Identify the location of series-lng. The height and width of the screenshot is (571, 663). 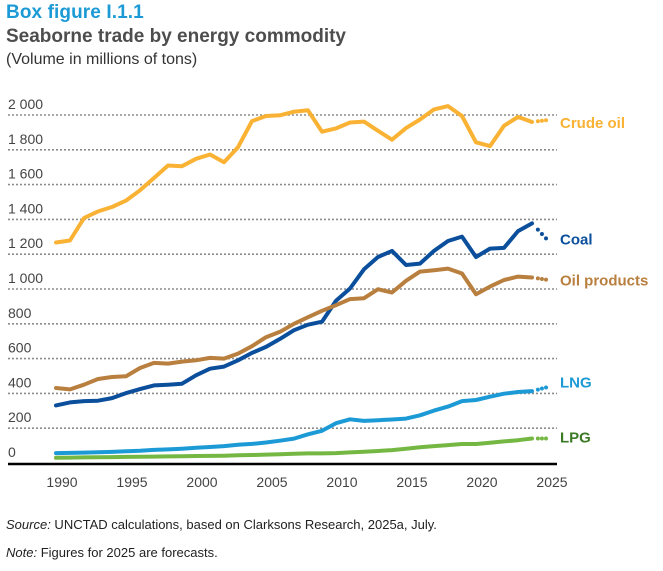
(301, 420).